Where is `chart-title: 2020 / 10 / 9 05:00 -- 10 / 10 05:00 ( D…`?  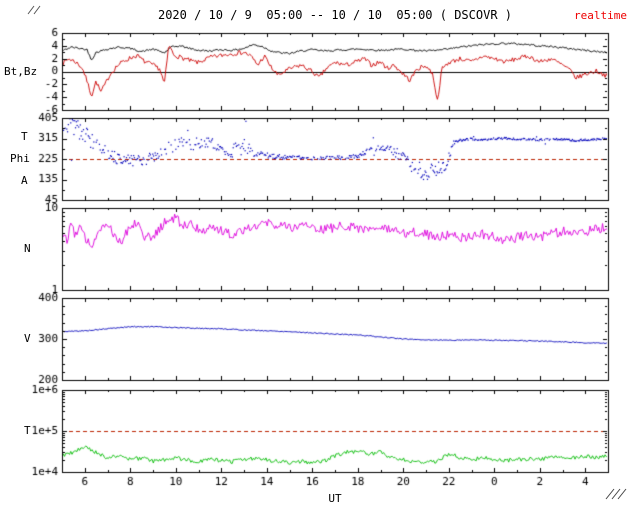 chart-title: 2020 / 10 / 9 05:00 -- 10 / 10 05:00 ( D… is located at coordinates (334, 15).